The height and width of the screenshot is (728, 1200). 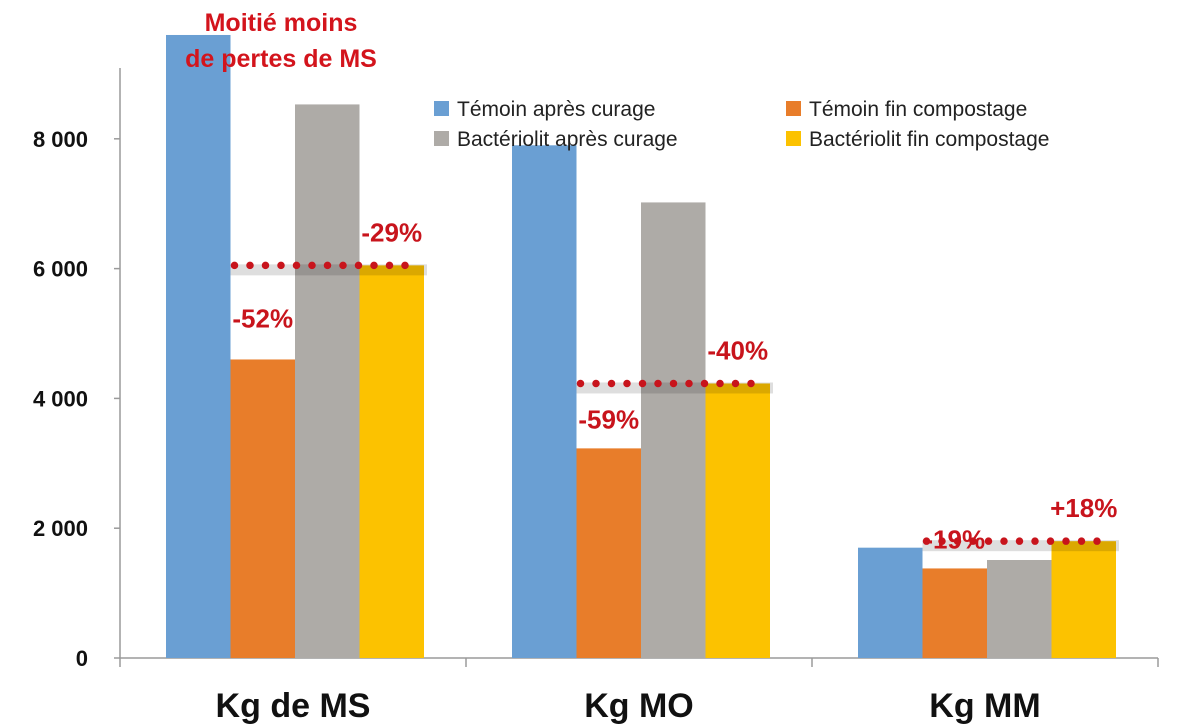 What do you see at coordinates (1083, 508) in the screenshot?
I see `percent-label: +18%` at bounding box center [1083, 508].